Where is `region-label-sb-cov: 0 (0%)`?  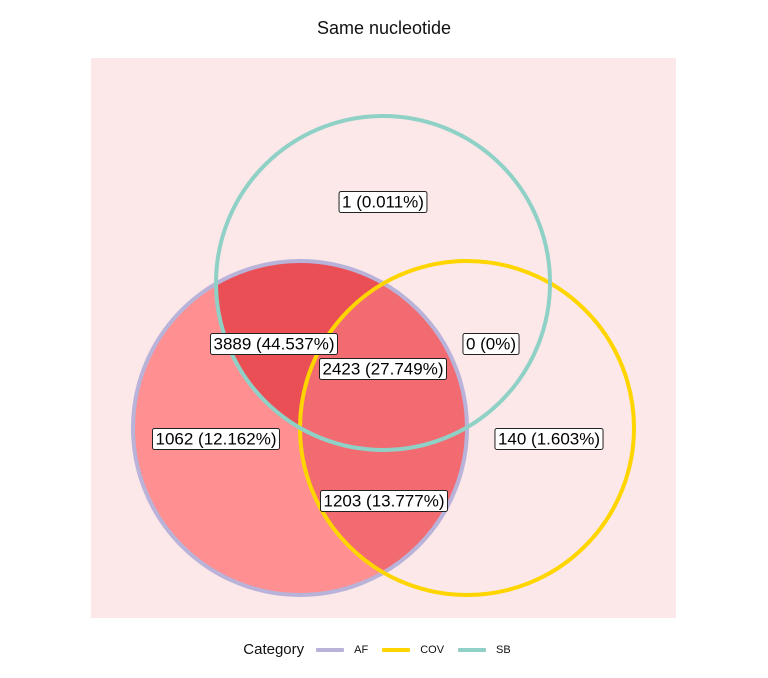
region-label-sb-cov: 0 (0%) is located at coordinates (491, 344).